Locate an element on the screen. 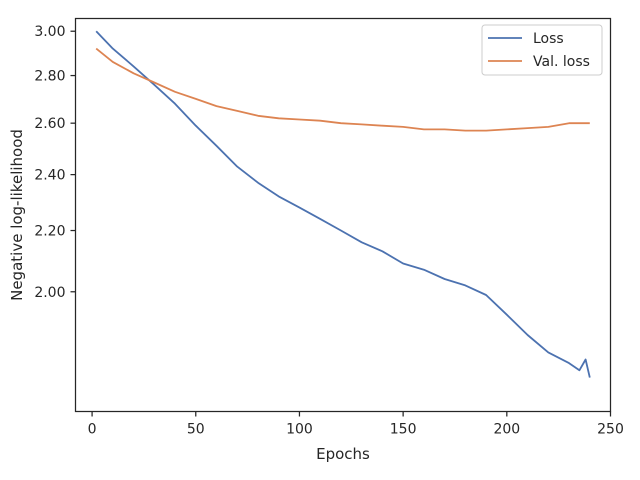  x-tick-label: 0 is located at coordinates (92, 430).